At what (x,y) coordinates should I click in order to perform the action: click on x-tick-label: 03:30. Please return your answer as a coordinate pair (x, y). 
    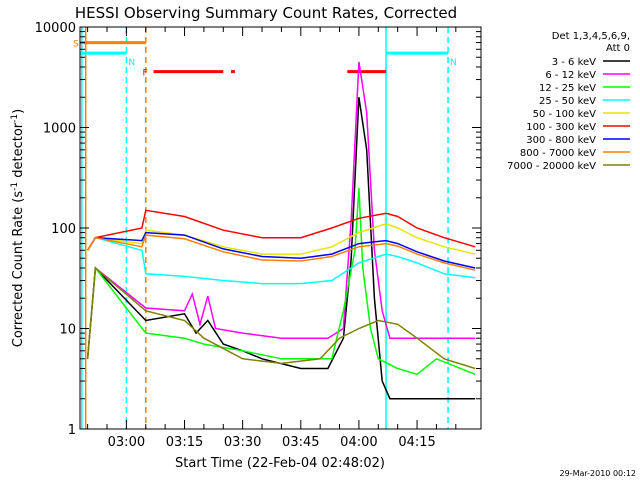
    Looking at the image, I should click on (242, 442).